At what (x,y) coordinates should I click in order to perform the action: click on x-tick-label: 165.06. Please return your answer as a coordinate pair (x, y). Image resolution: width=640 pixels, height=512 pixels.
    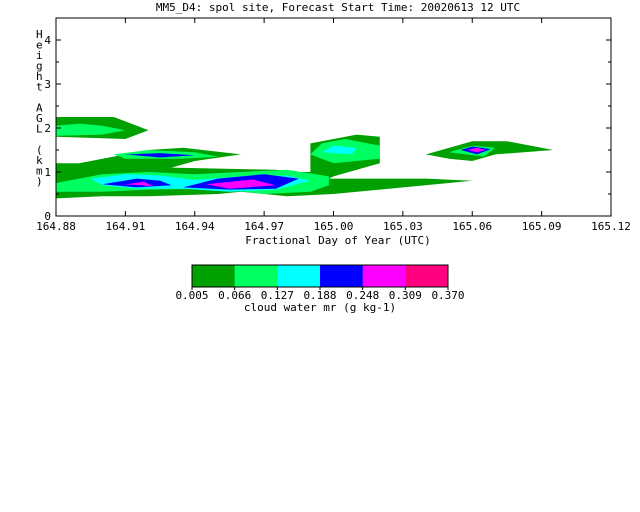
    Looking at the image, I should click on (472, 226).